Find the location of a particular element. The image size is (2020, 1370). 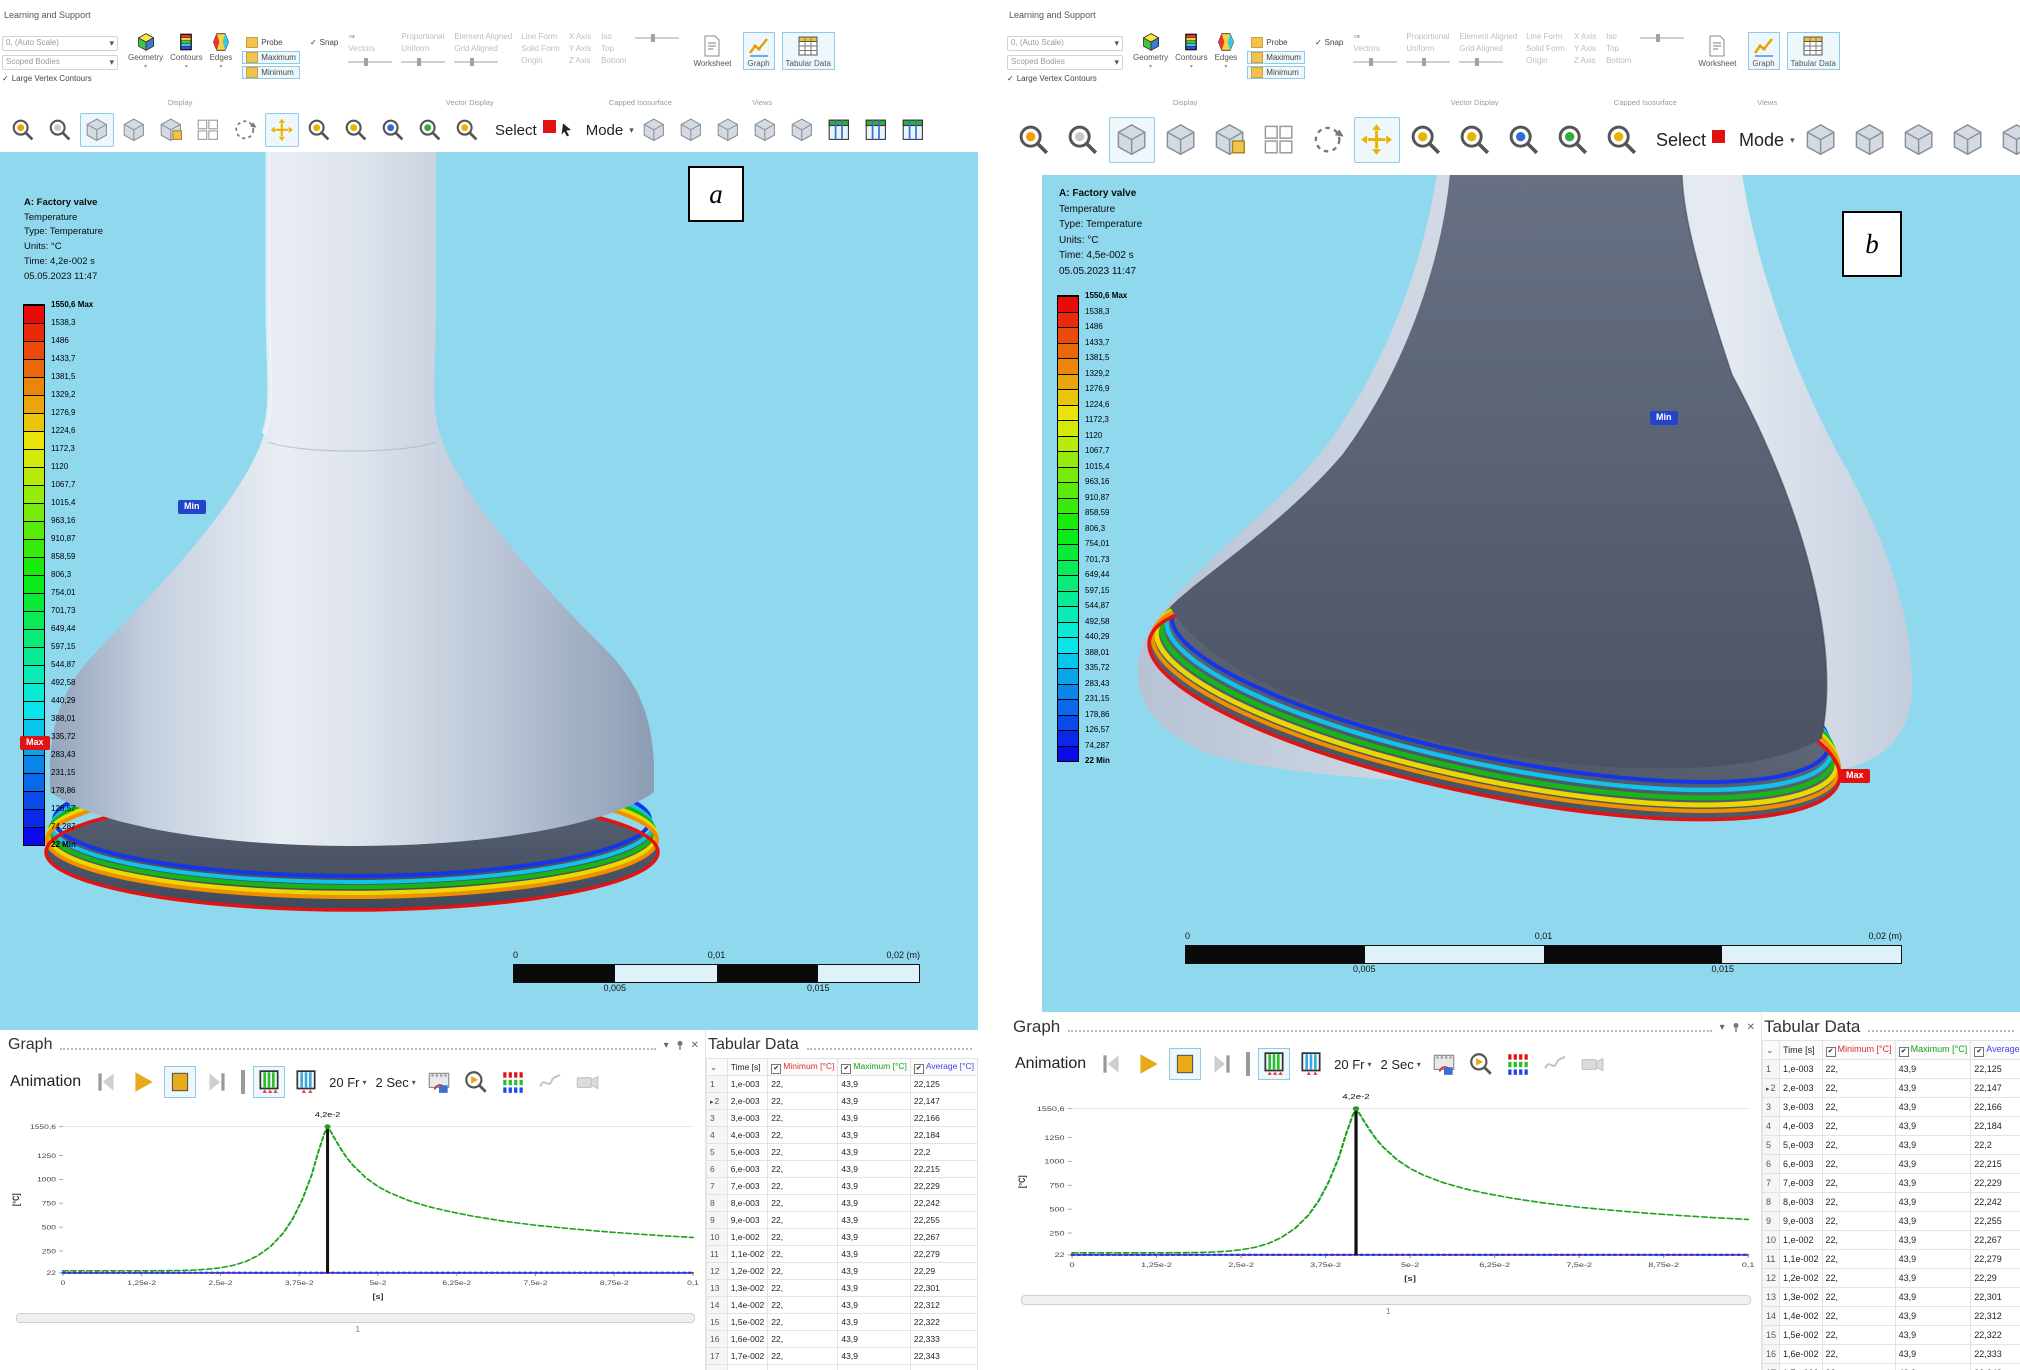

frames-dropdown: 20 Fr ▾ is located at coordinates (347, 1082).